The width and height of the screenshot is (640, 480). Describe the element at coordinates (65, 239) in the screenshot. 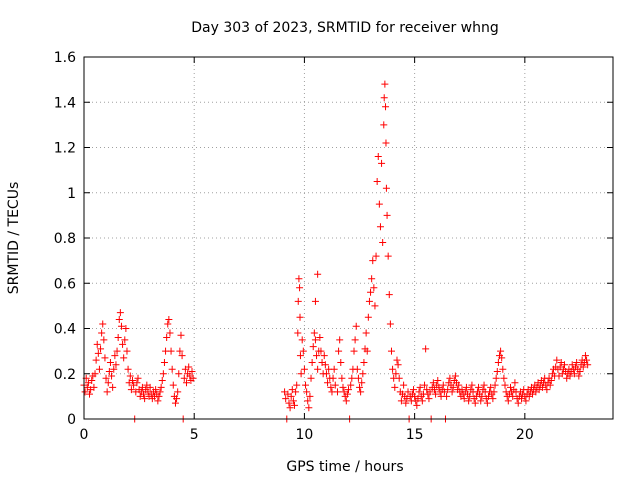

I see `y-tick-label: 0.8` at that location.